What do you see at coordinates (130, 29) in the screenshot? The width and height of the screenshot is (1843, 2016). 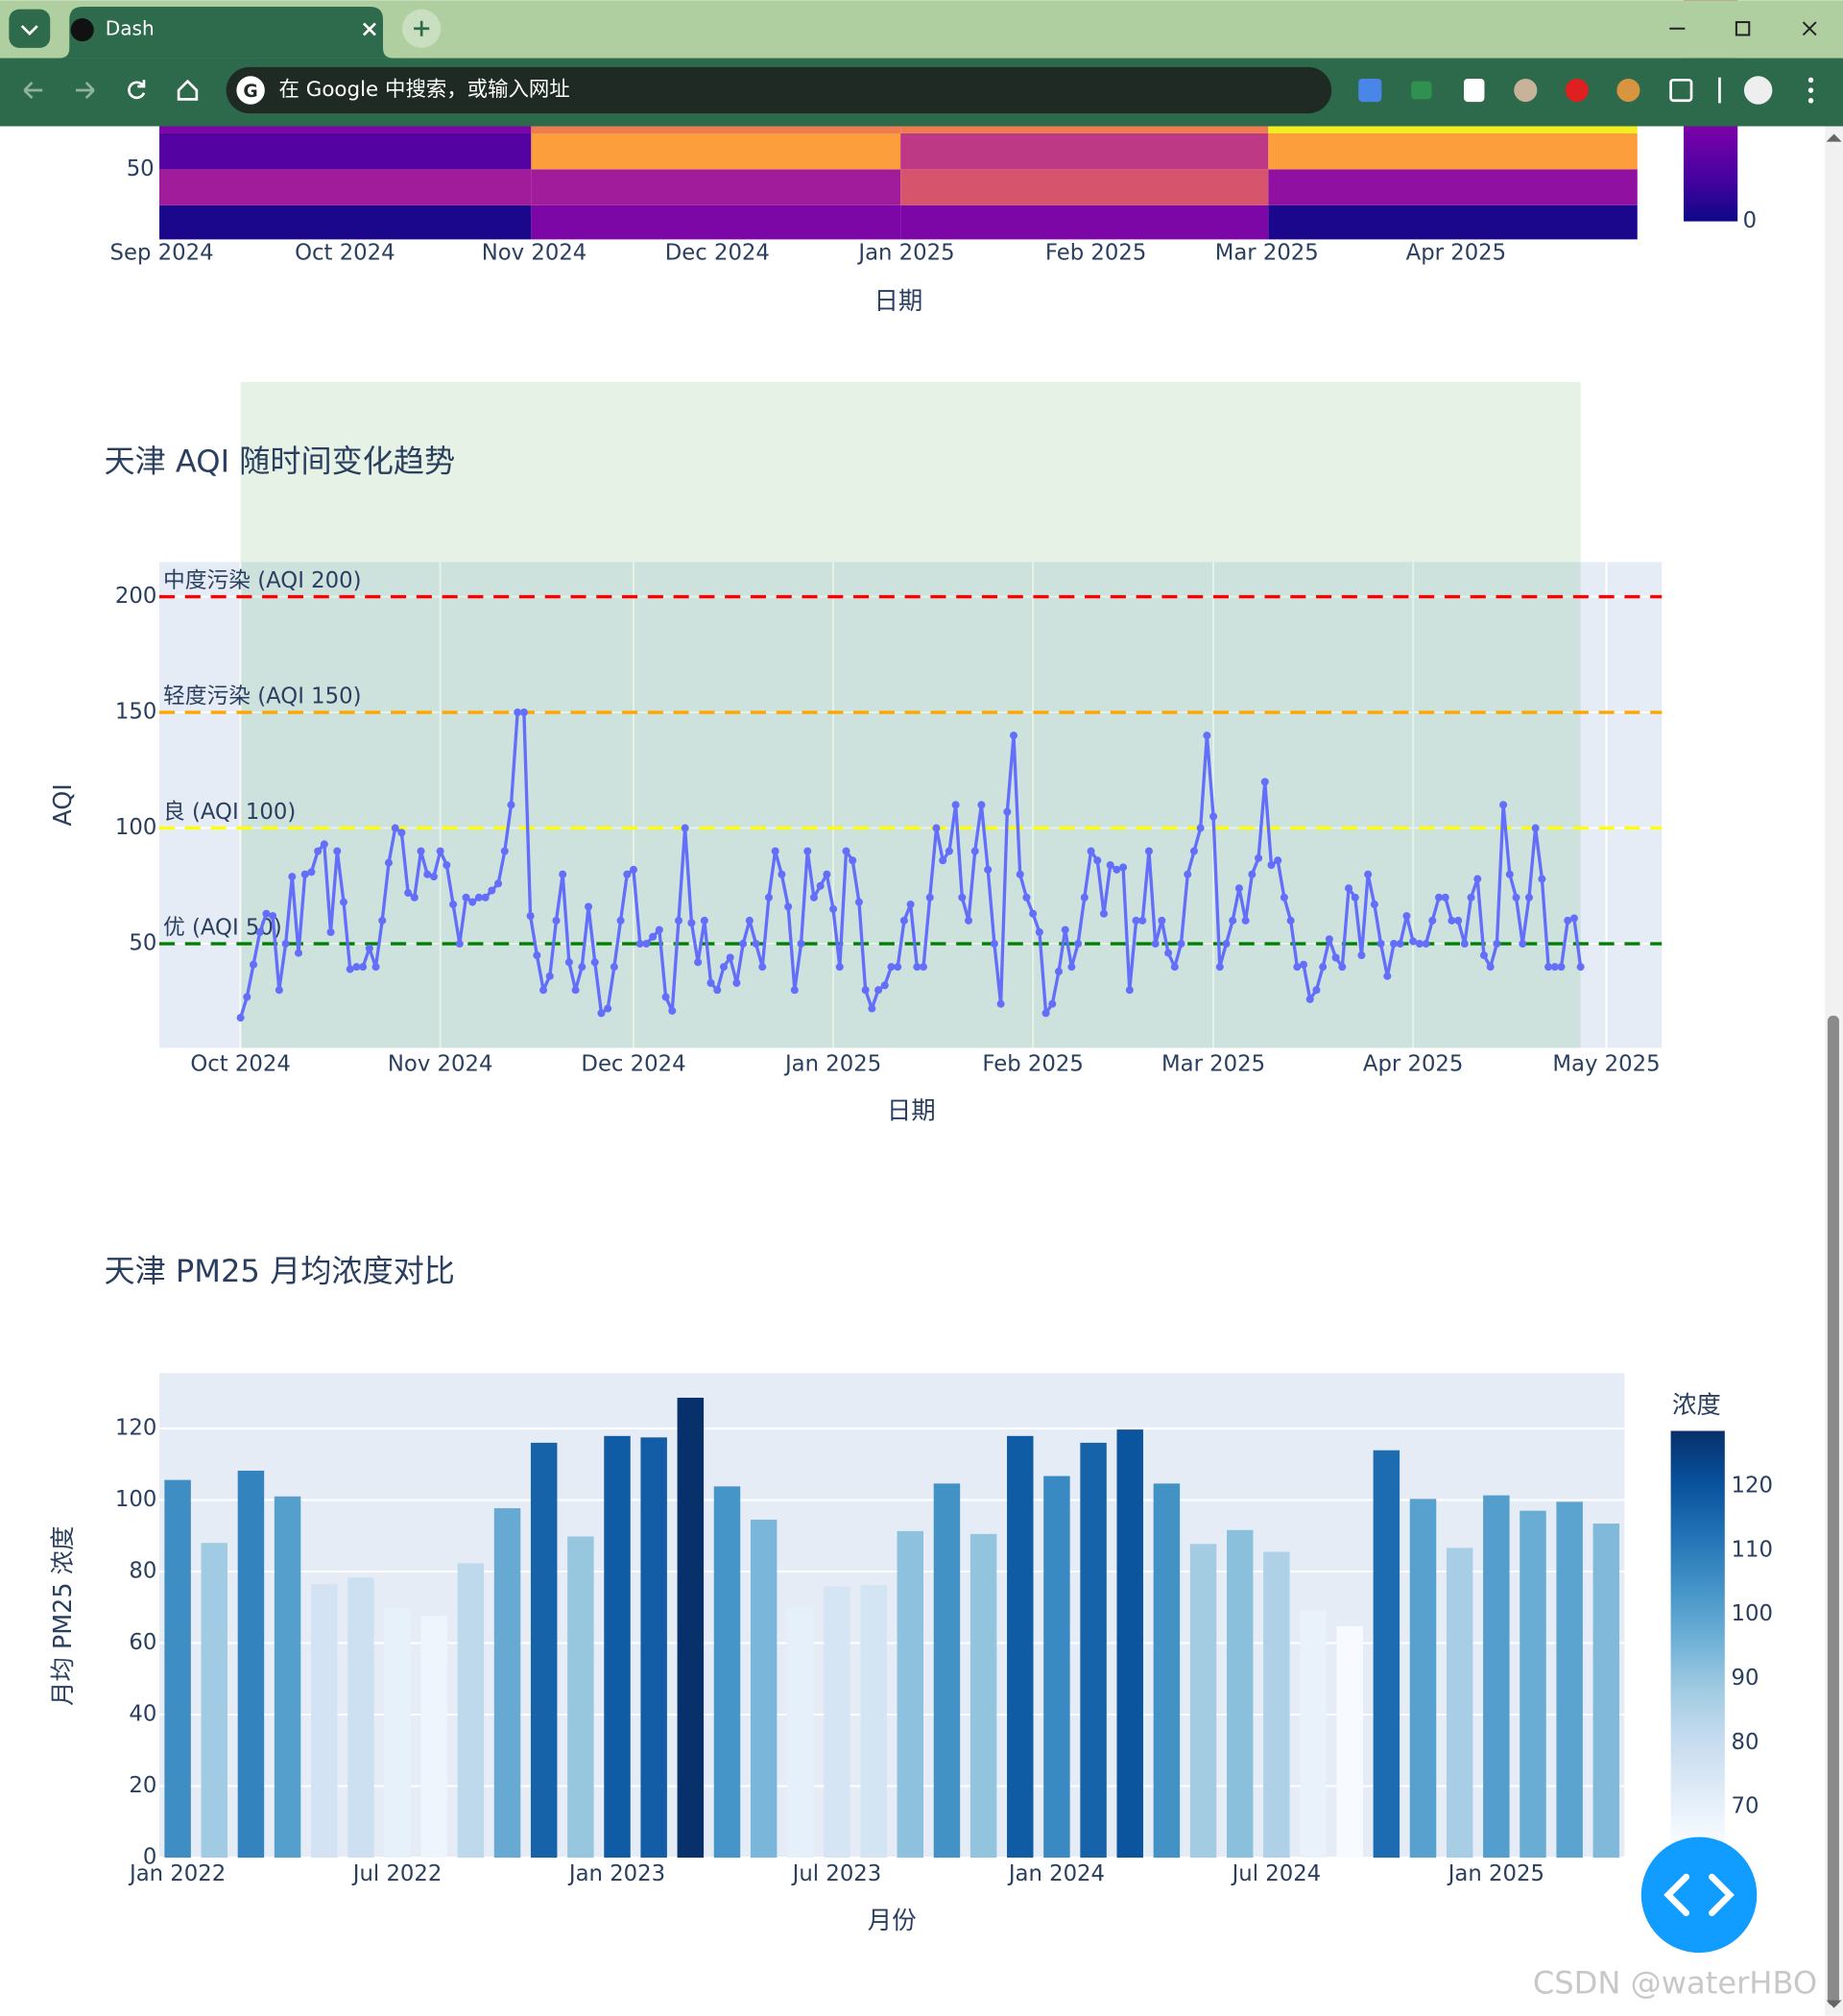 I see `tab-title: Dash` at bounding box center [130, 29].